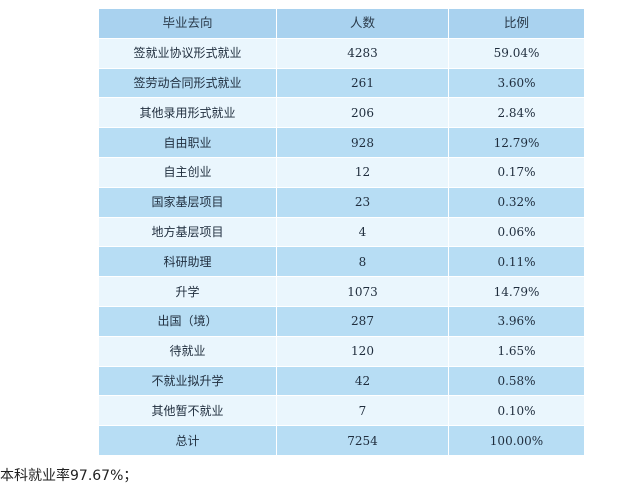  Describe the element at coordinates (516, 113) in the screenshot. I see `cell-ratio: 2.84%` at that location.